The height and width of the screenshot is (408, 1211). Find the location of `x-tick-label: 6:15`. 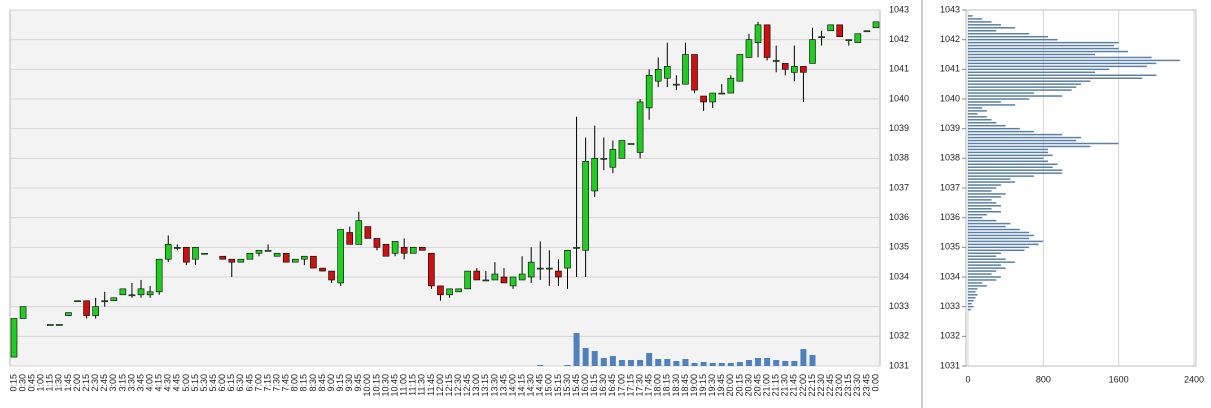

x-tick-label: 6:15 is located at coordinates (231, 383).